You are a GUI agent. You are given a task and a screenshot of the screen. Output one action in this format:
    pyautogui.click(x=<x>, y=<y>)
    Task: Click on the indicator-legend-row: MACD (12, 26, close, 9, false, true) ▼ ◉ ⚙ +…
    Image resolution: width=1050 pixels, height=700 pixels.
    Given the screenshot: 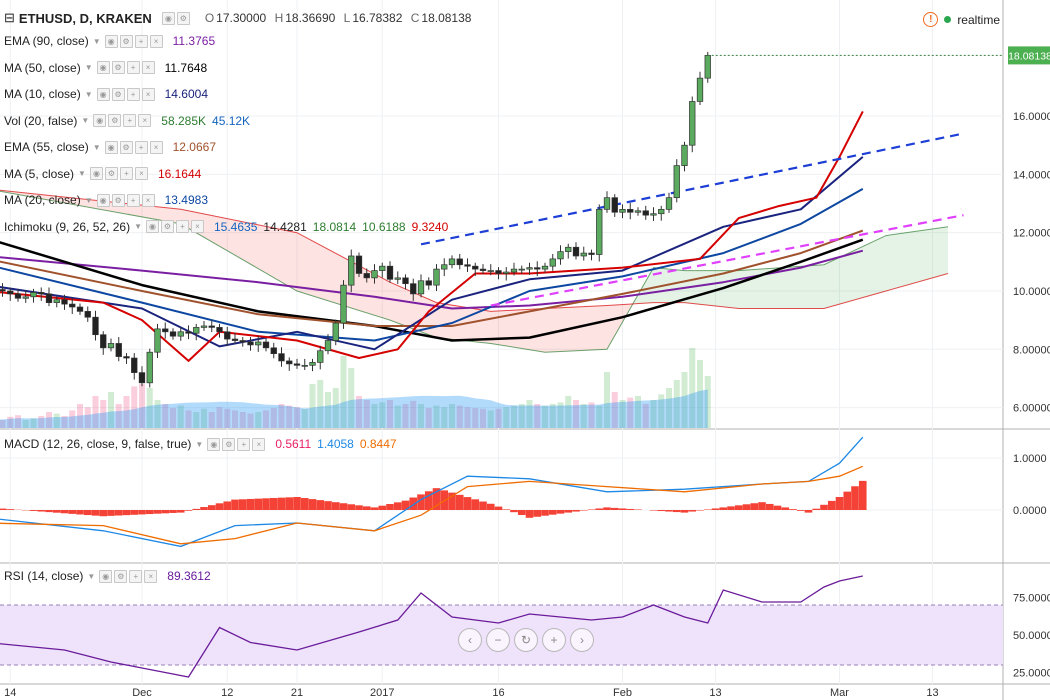 What is the action you would take?
    pyautogui.click(x=200, y=444)
    